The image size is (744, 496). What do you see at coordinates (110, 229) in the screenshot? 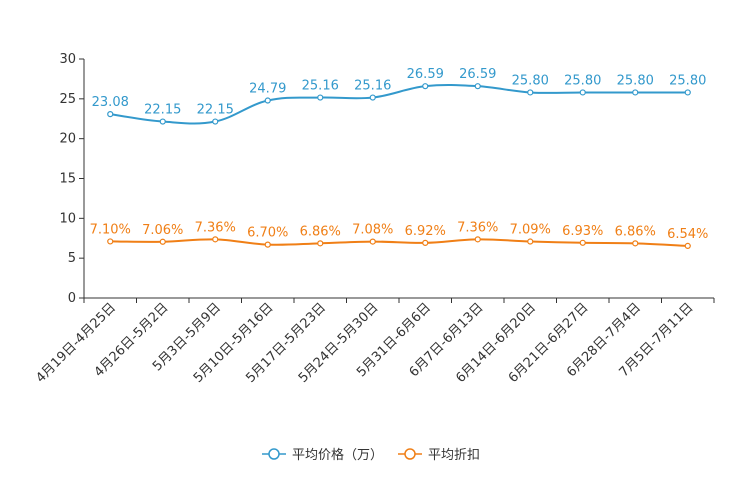
I see `data-label: 7.10%` at bounding box center [110, 229].